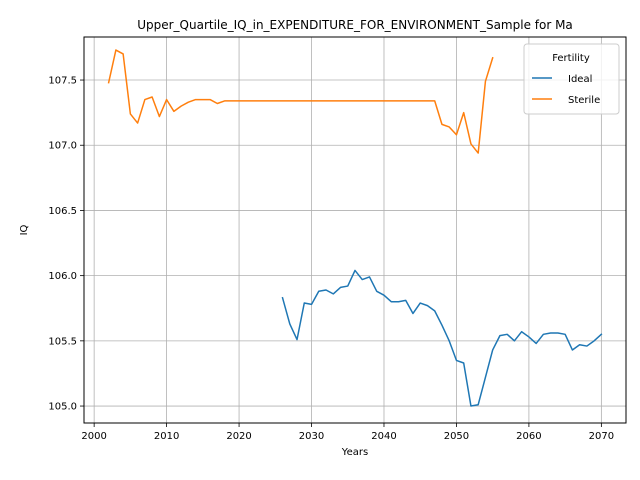  What do you see at coordinates (166, 436) in the screenshot?
I see `x-tick-label: 2010` at bounding box center [166, 436].